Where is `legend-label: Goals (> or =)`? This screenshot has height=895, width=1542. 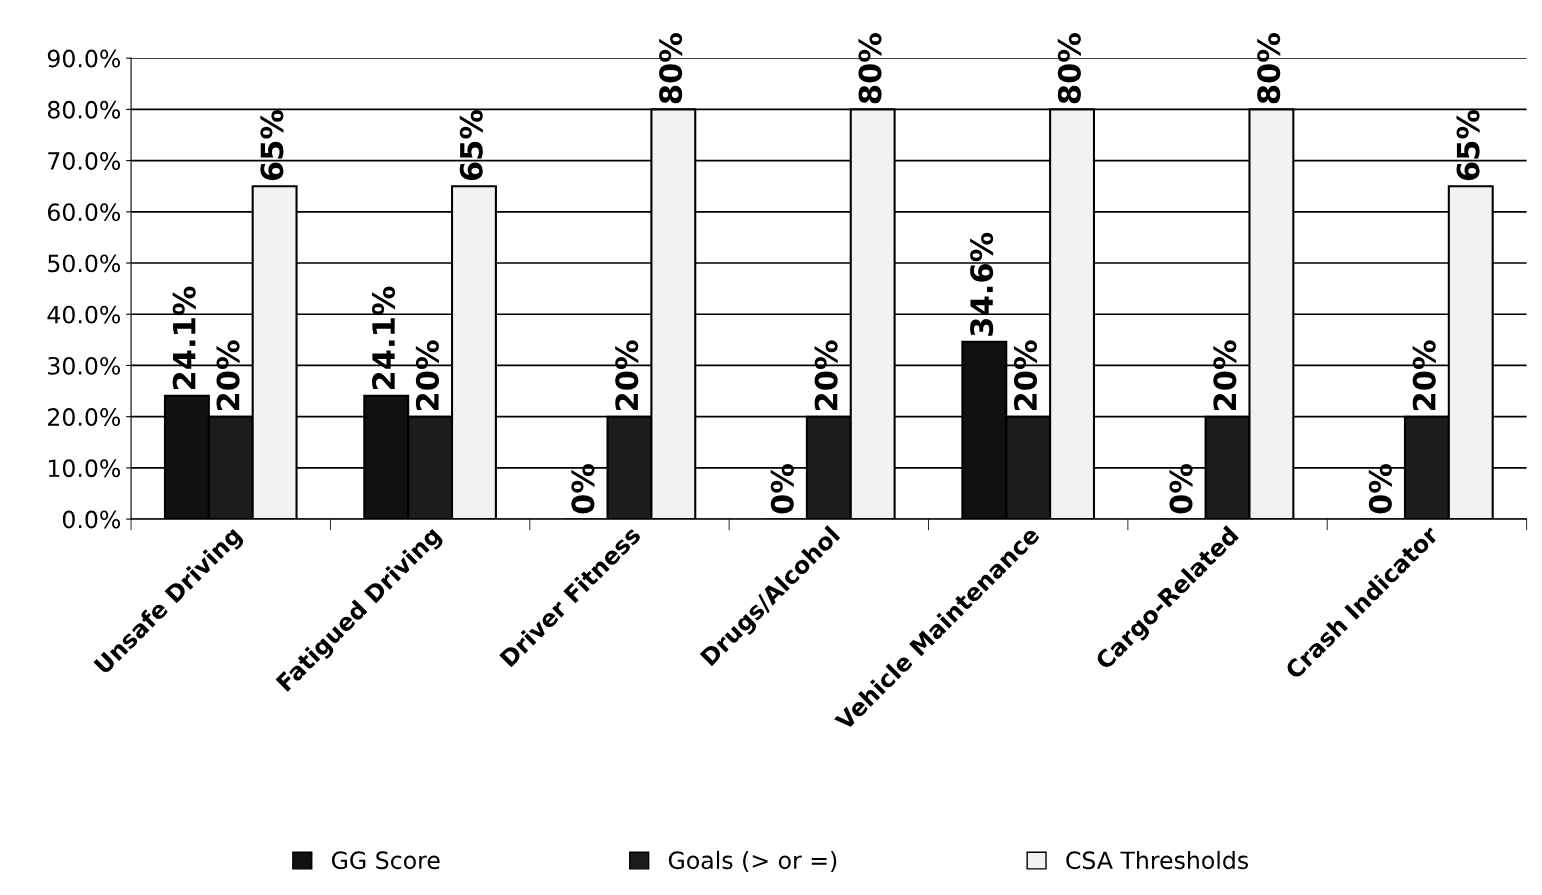 legend-label: Goals (> or =) is located at coordinates (752, 861).